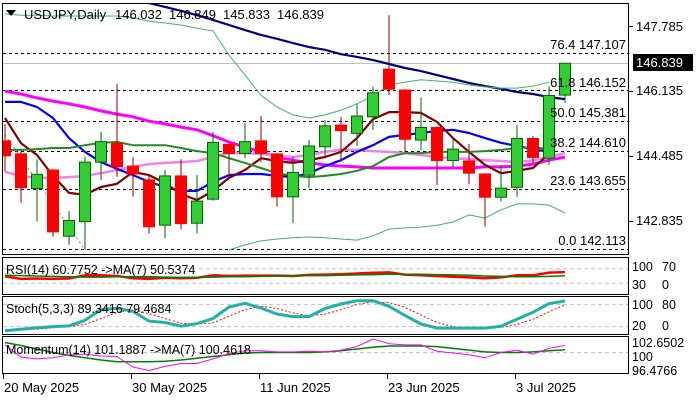  I want to click on momentum-label: Momentum(14) 101.1887 ->MA(7) 100.4618, so click(128, 350).